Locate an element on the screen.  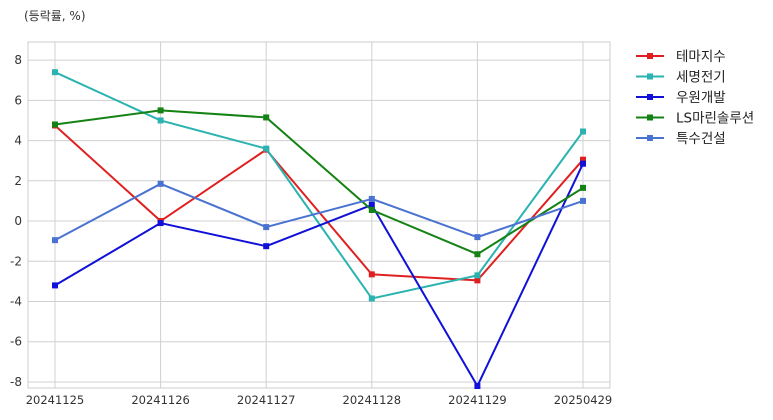
y-tick-label: 2 is located at coordinates (18, 181).